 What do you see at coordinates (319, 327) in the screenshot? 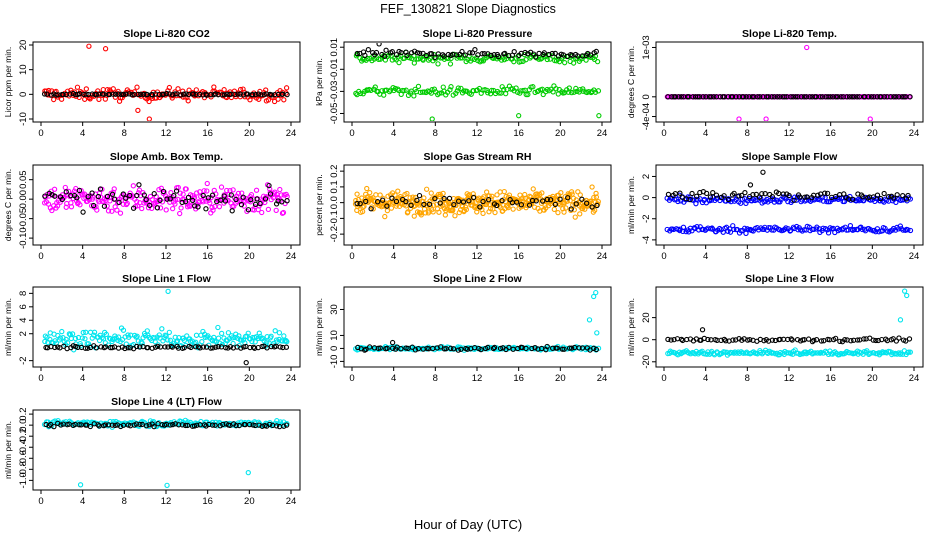
I see `y-axis-label: ml/min per min.` at bounding box center [319, 327].